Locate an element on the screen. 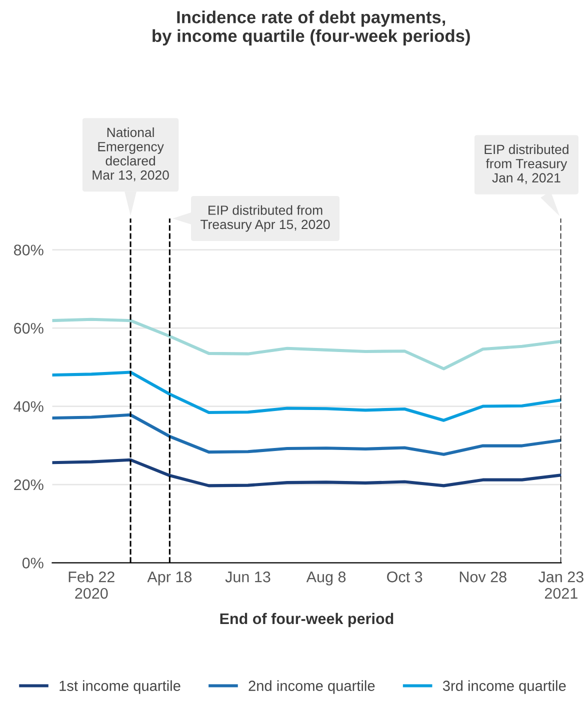 The width and height of the screenshot is (587, 707). ref-line-label: EIP distributed from Treasury Apr 15, 2020 is located at coordinates (265, 218).